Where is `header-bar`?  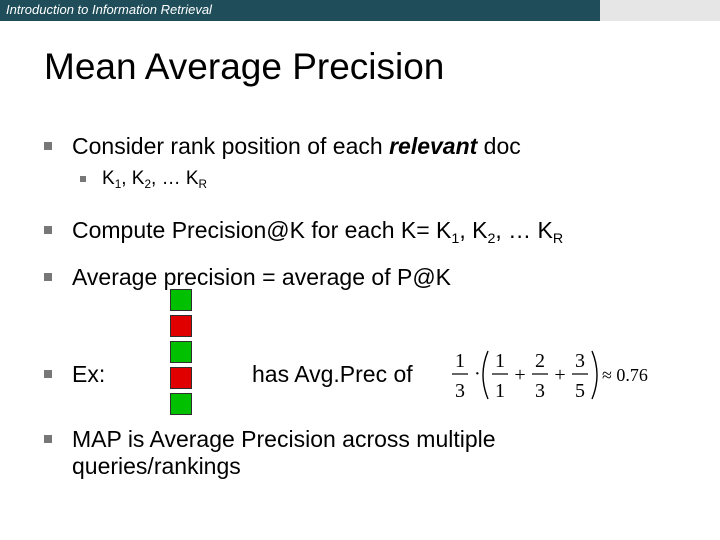 header-bar is located at coordinates (300, 10).